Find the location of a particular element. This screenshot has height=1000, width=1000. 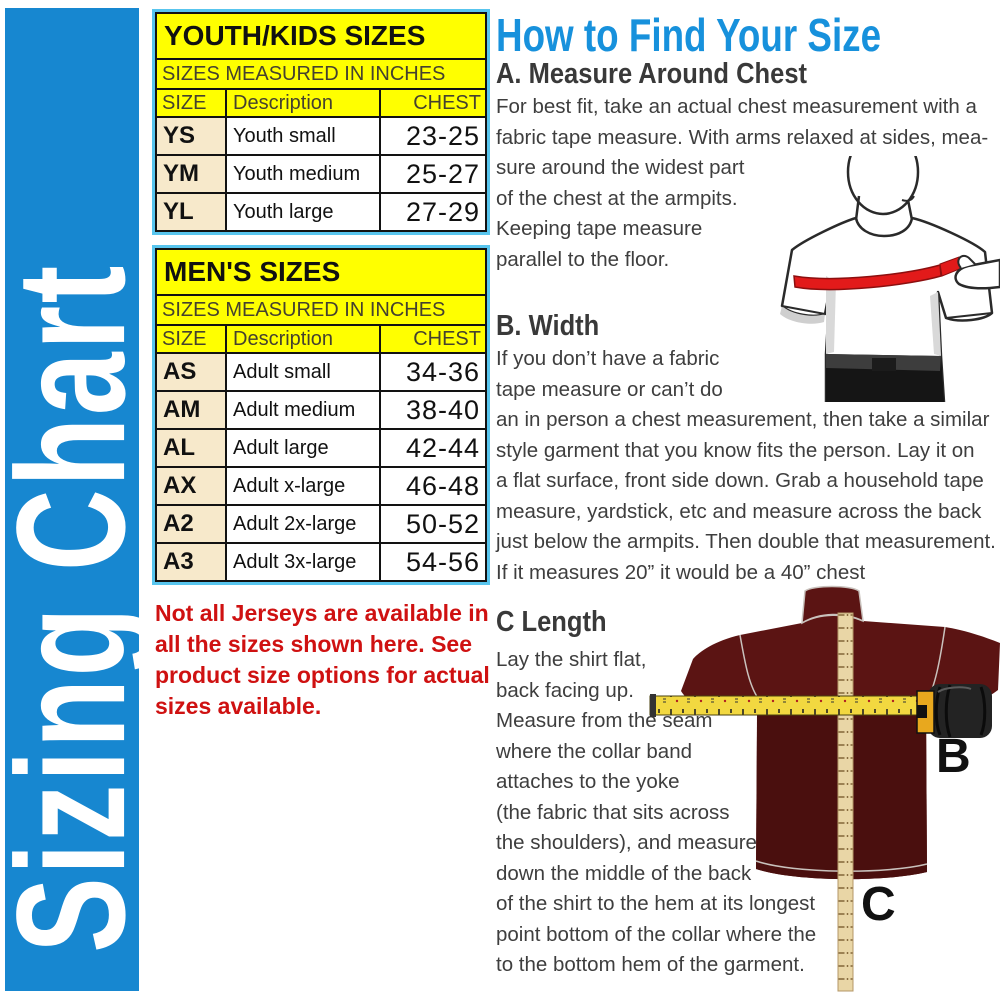

chest-range: 23-25 is located at coordinates (432, 135).